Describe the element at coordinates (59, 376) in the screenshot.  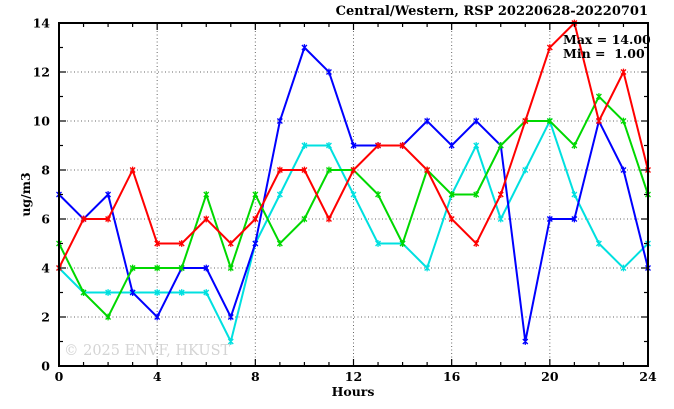
I see `x-tick-label: 0` at that location.